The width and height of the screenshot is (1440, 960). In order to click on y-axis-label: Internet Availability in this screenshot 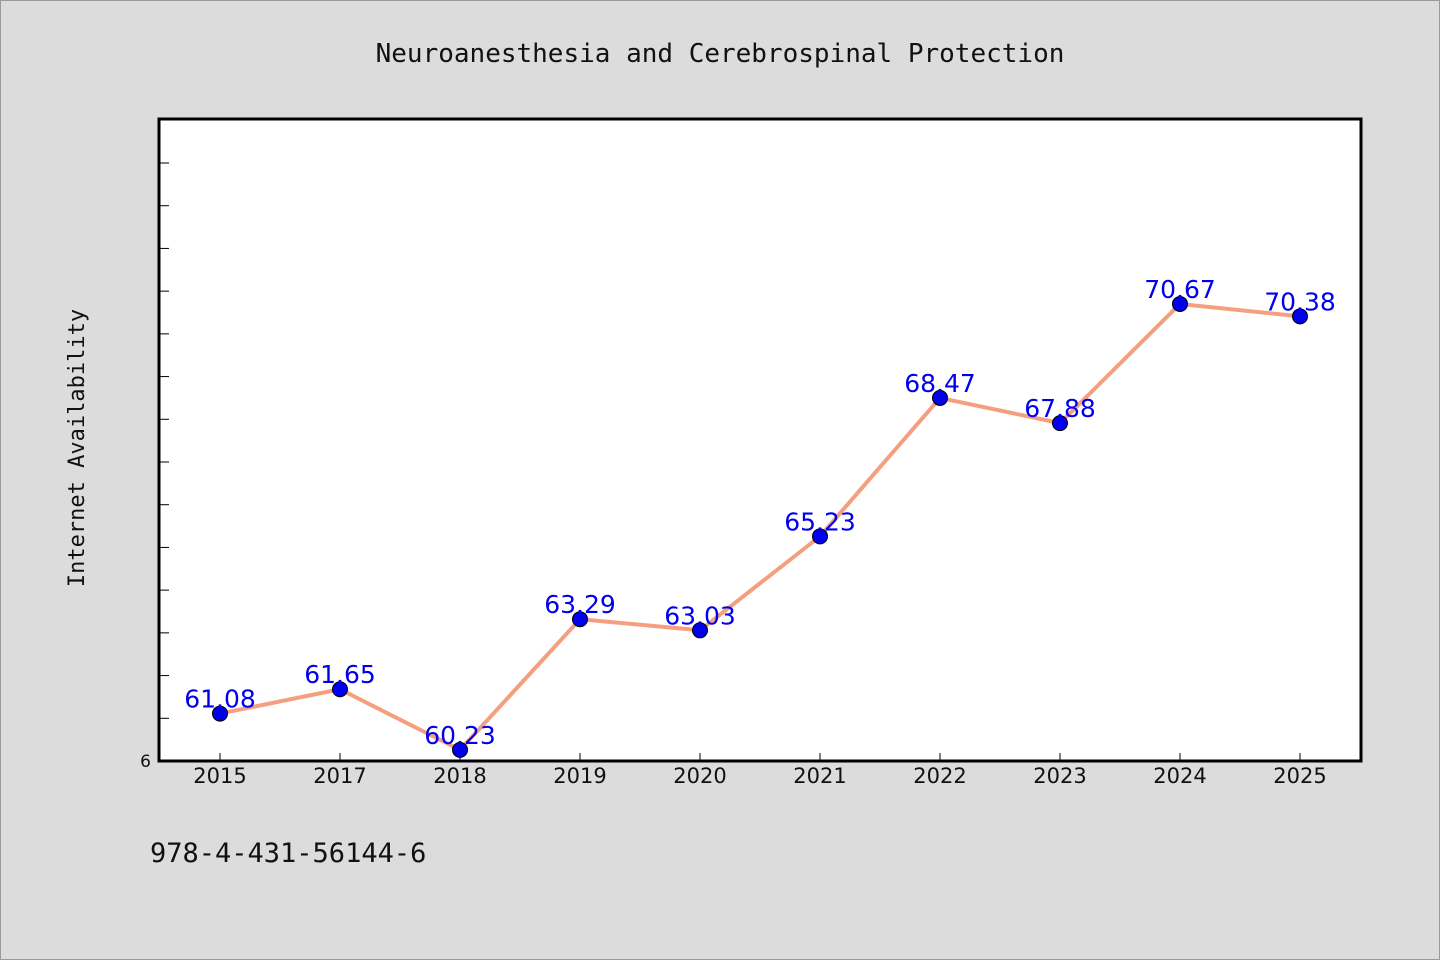, I will do `click(77, 448)`.